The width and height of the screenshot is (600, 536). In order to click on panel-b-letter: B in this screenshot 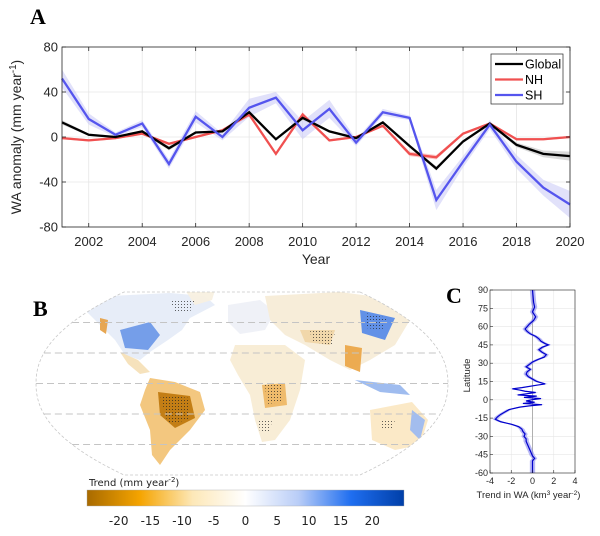, I will do `click(40, 308)`.